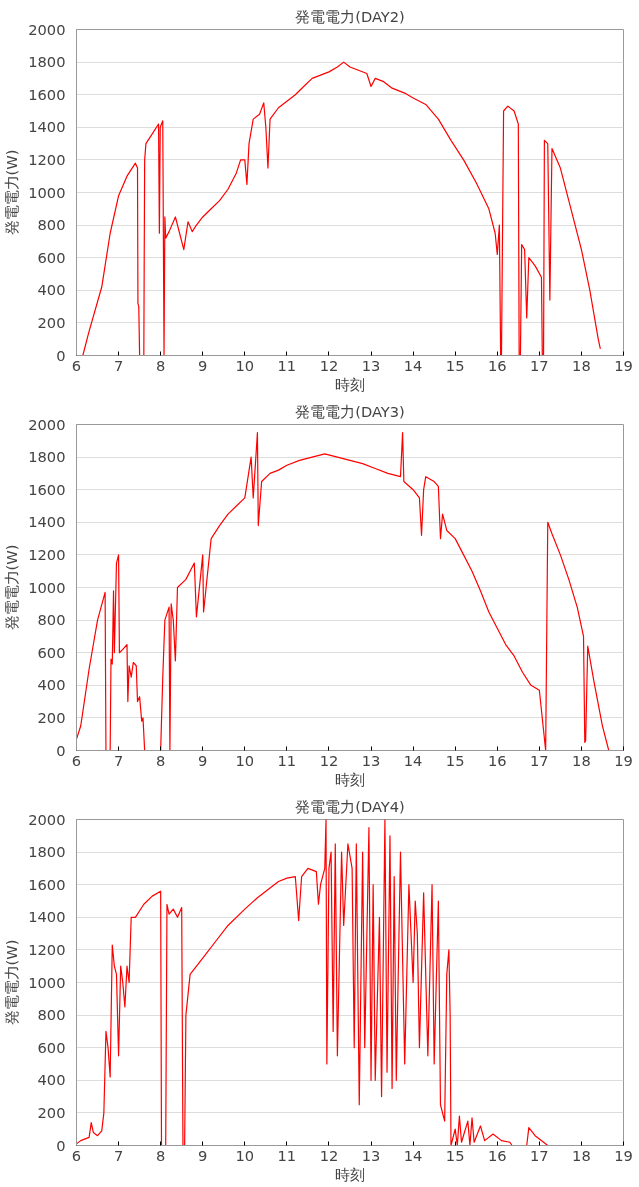  What do you see at coordinates (350, 806) in the screenshot?
I see `chart-title: 発電電力(DAY4)` at bounding box center [350, 806].